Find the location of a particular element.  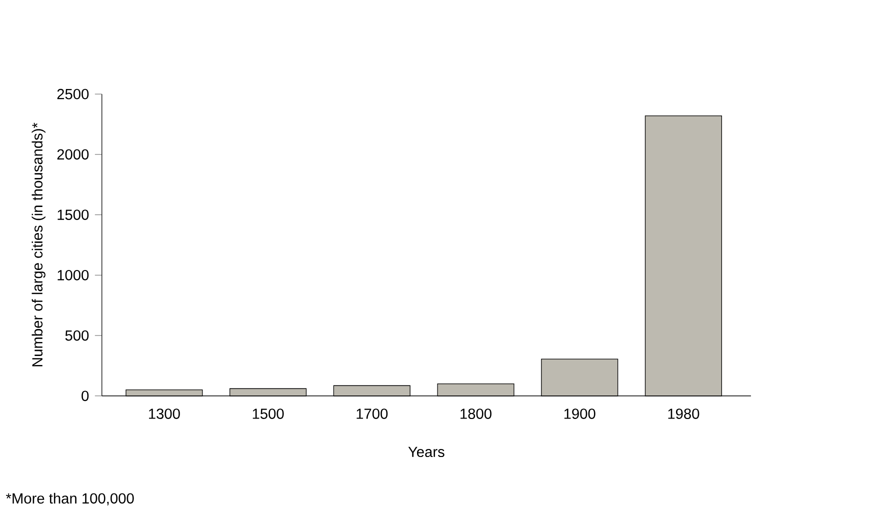

y-tick-label: 1500 is located at coordinates (73, 215).